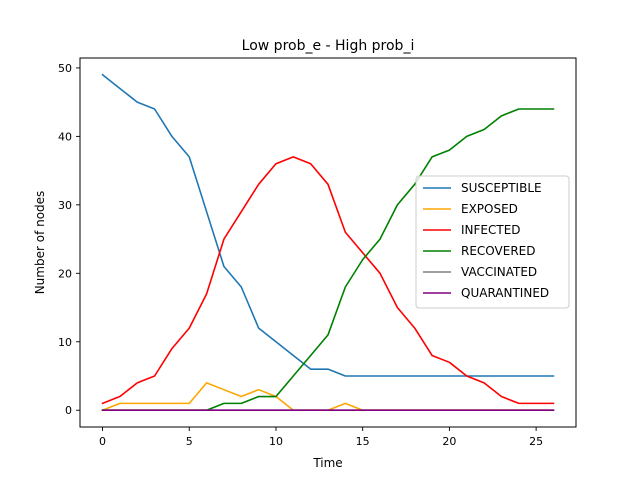 Image resolution: width=640 pixels, height=480 pixels. I want to click on x-tick-label: 15, so click(363, 441).